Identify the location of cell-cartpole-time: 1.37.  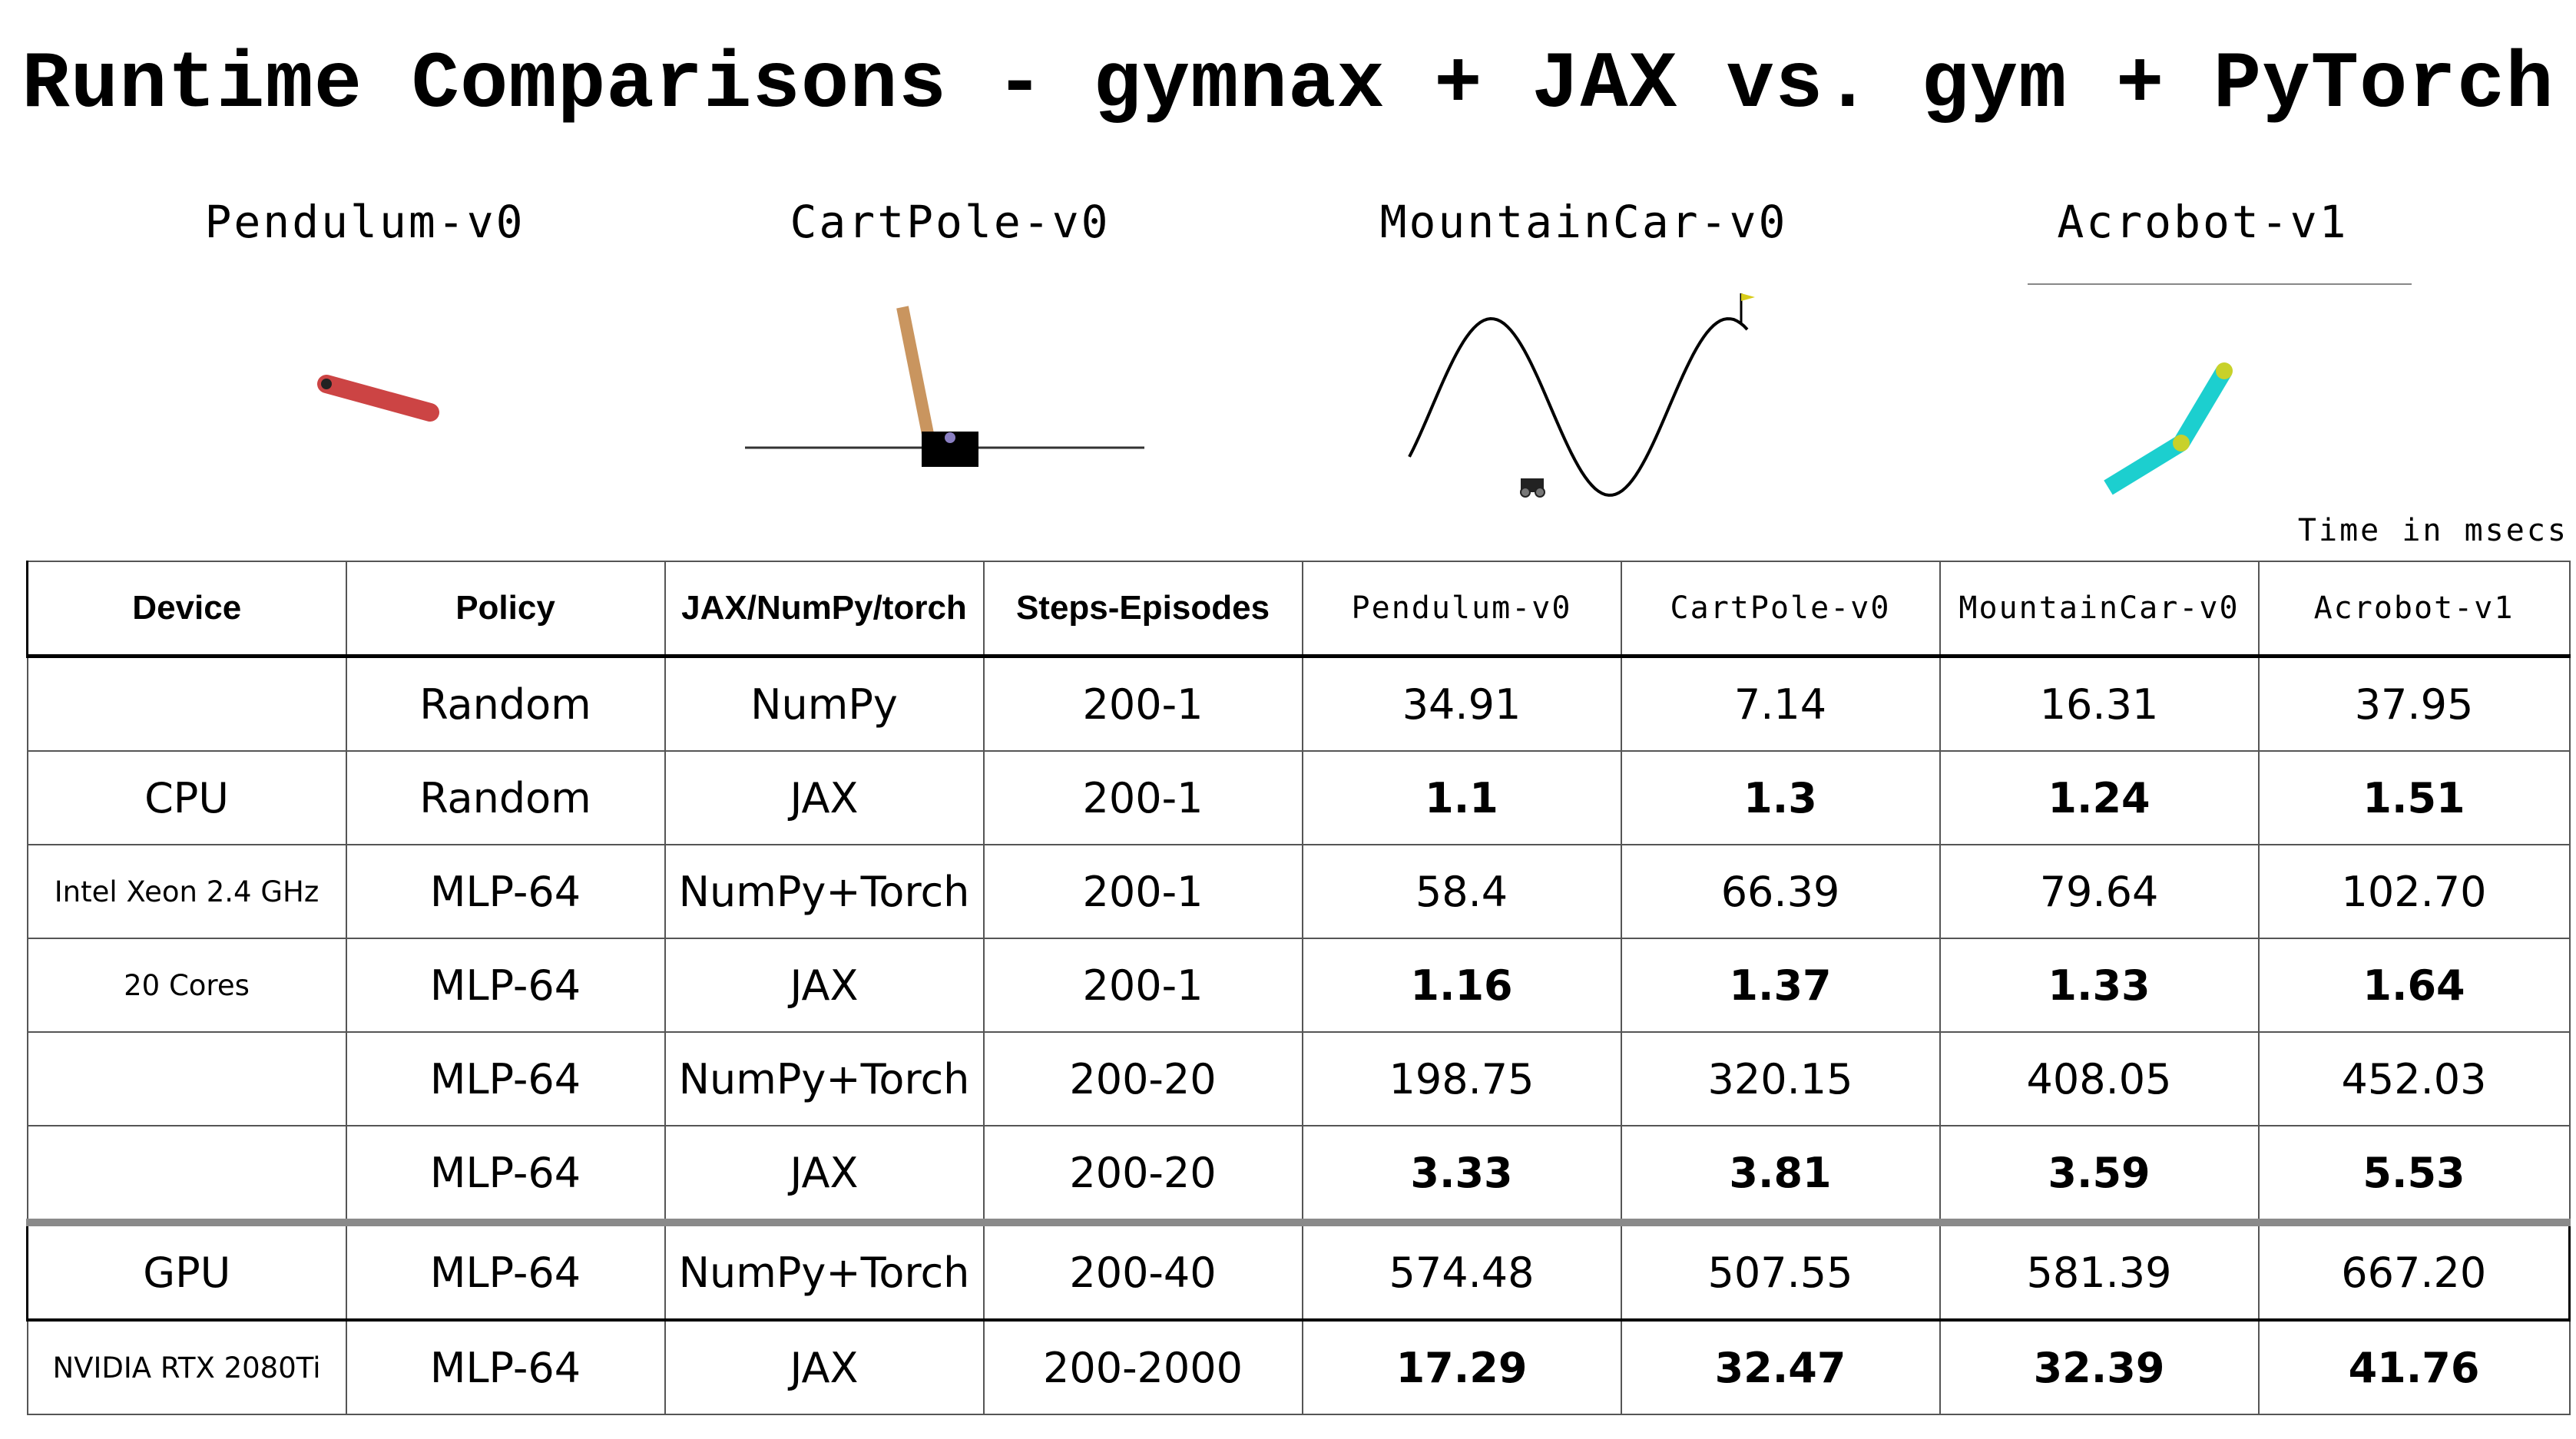
(1781, 986).